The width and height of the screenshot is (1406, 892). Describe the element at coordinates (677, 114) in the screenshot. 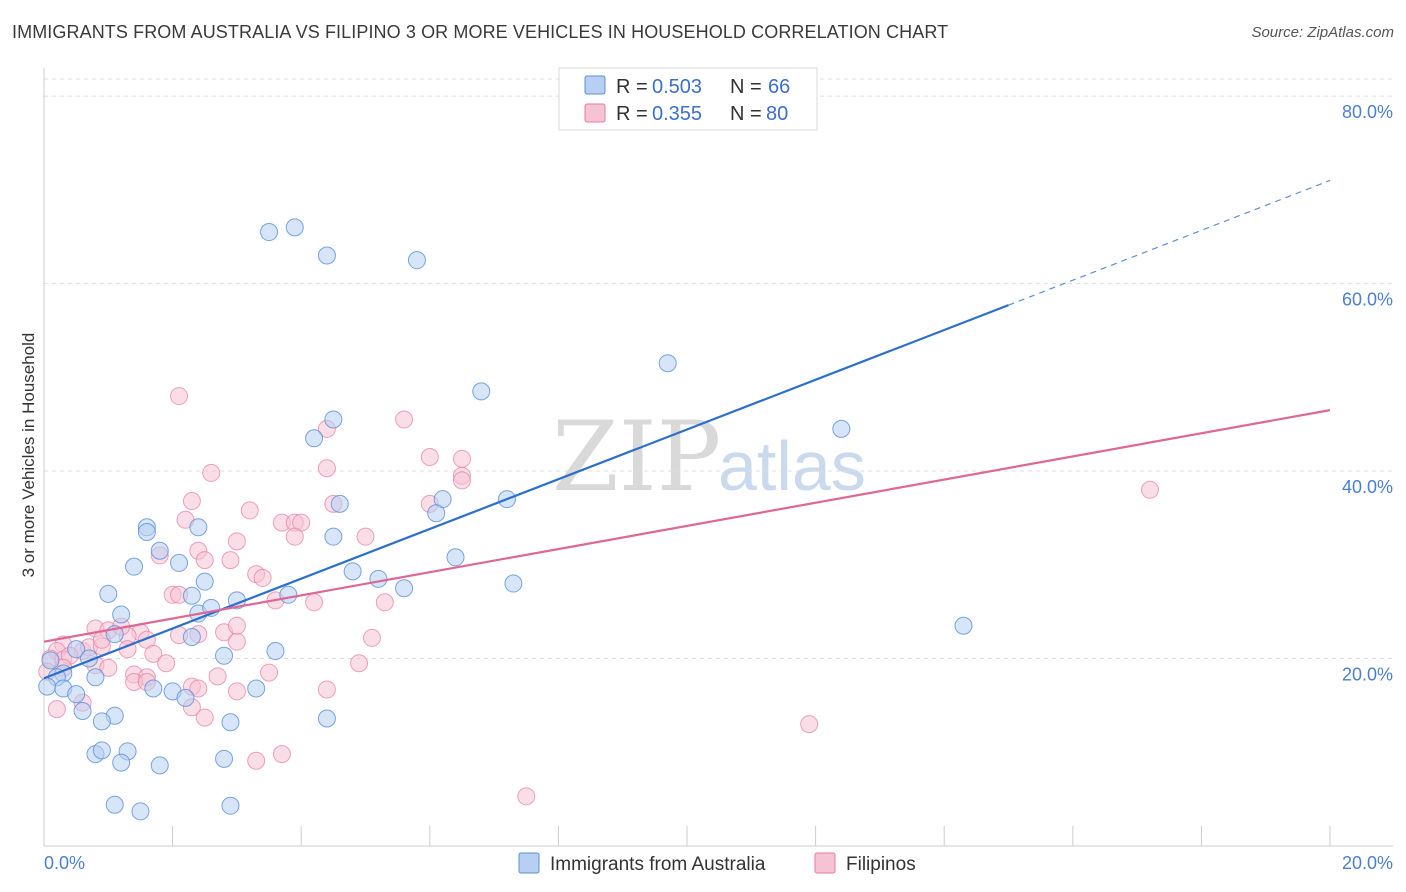

I see `legend-r-value-pink: 0.355` at that location.